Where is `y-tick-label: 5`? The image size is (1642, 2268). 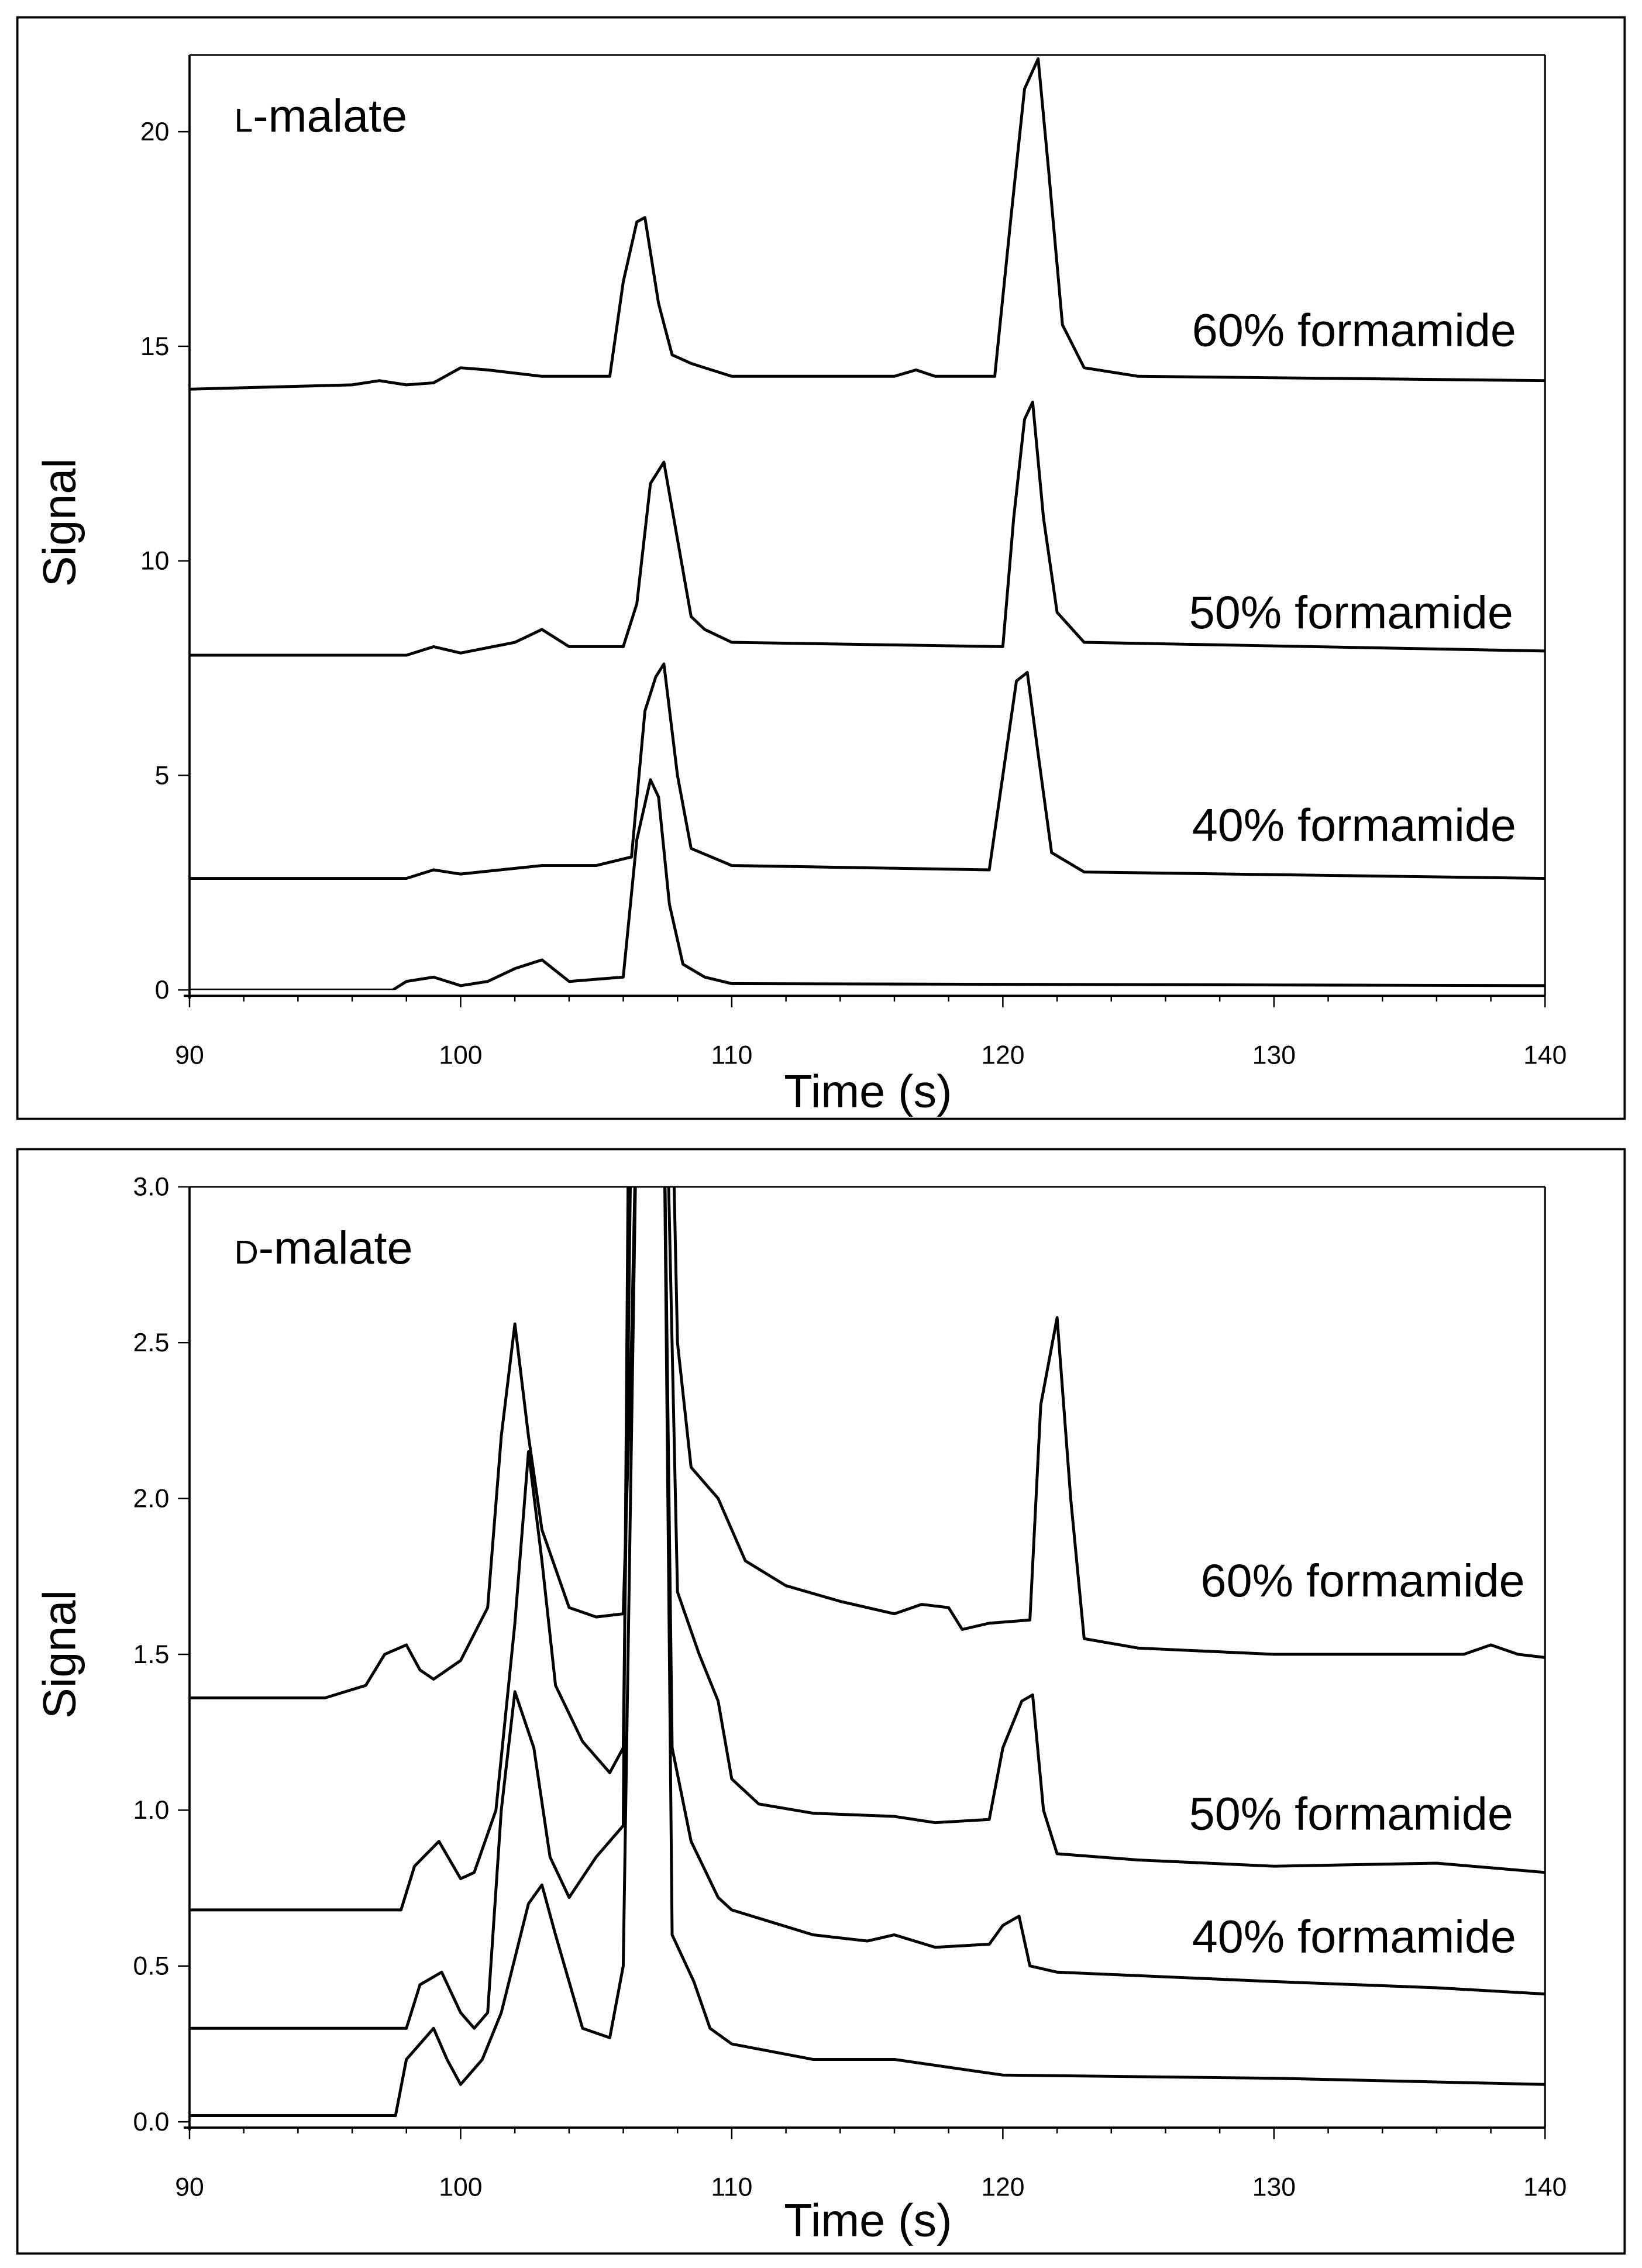
y-tick-label: 5 is located at coordinates (162, 776).